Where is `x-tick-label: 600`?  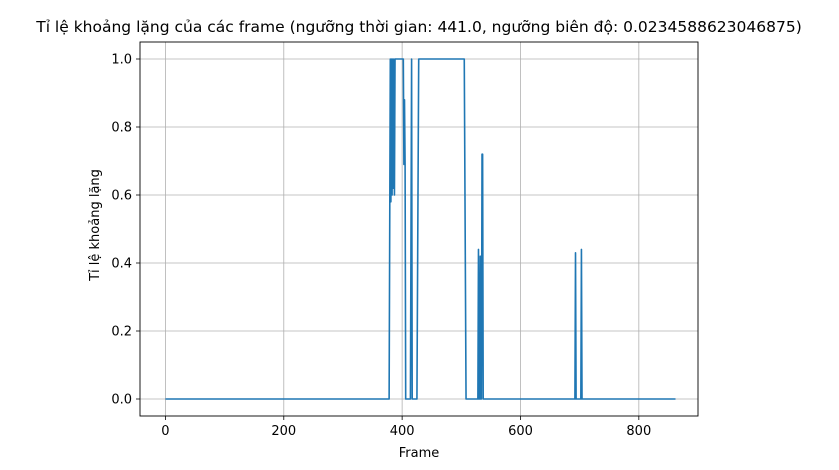
x-tick-label: 600 is located at coordinates (520, 431).